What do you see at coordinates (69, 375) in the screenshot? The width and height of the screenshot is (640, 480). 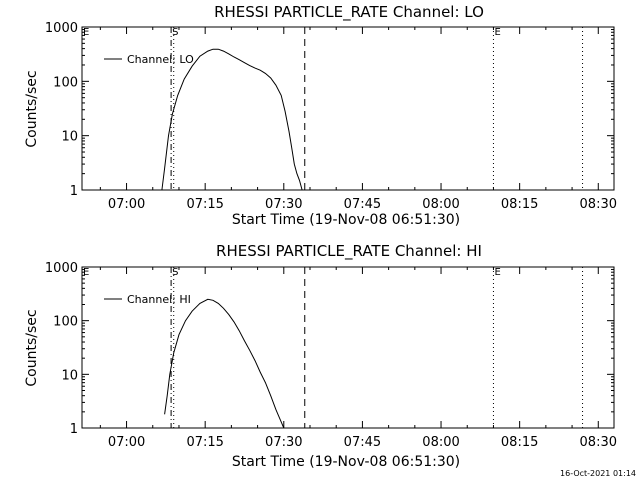 I see `y-tick-label-hi-1: 10` at bounding box center [69, 375].